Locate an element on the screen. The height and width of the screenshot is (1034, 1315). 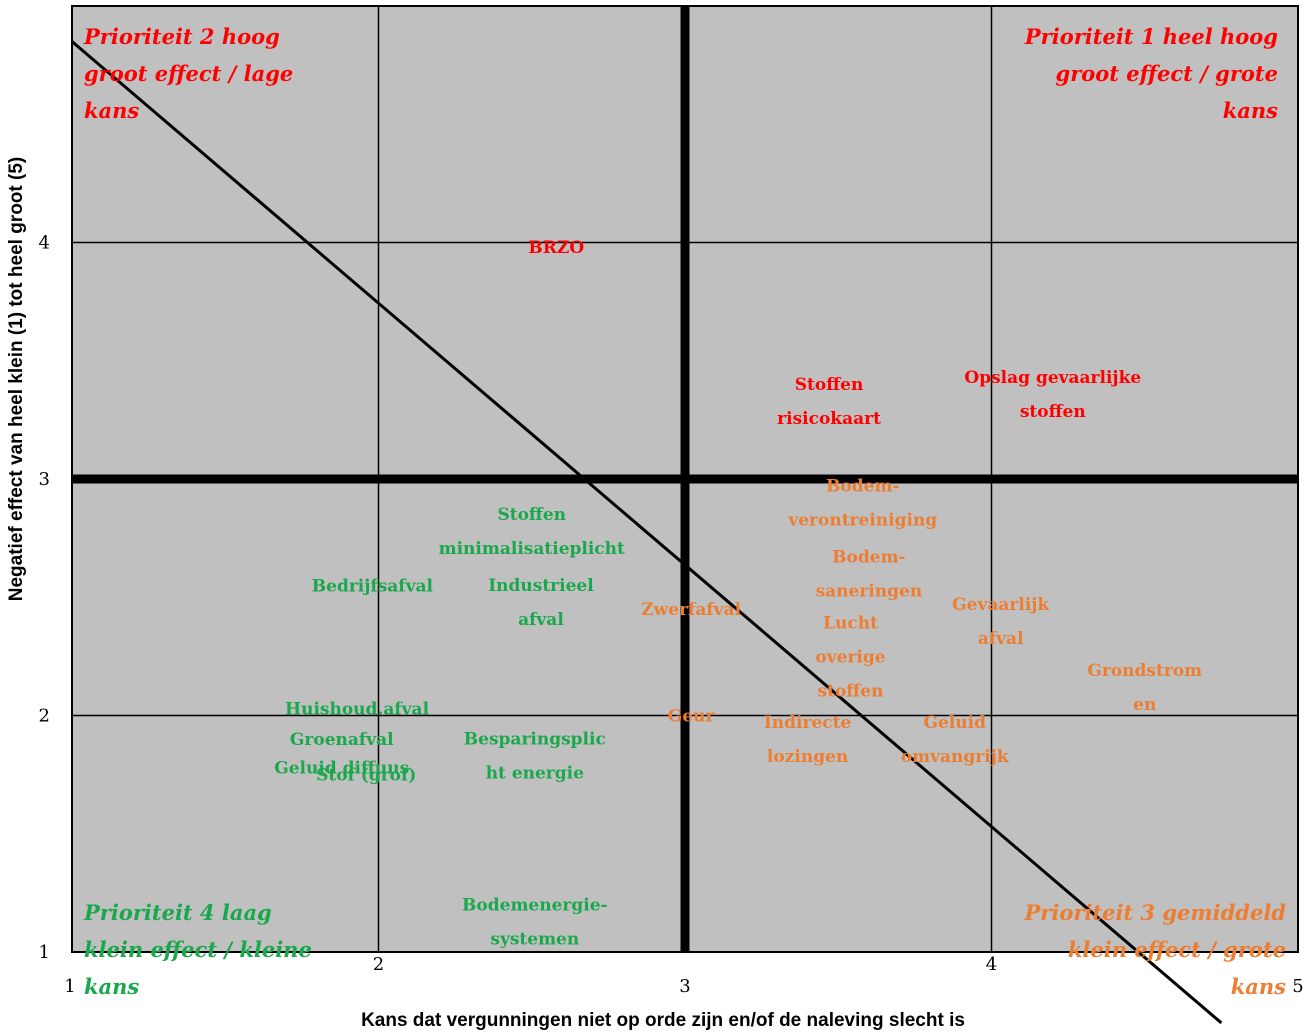
data-label: Grondstrom en is located at coordinates (1144, 688).